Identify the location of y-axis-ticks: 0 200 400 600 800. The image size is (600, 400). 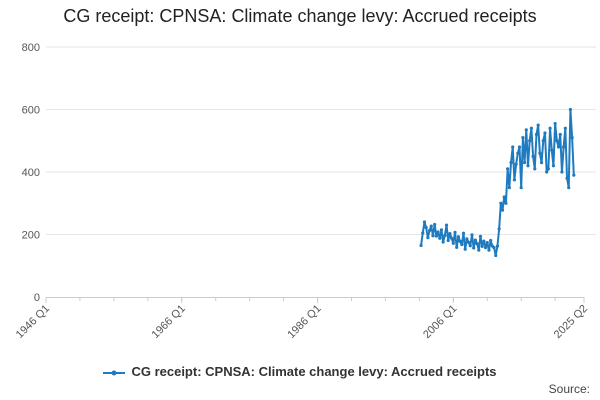
(31, 173).